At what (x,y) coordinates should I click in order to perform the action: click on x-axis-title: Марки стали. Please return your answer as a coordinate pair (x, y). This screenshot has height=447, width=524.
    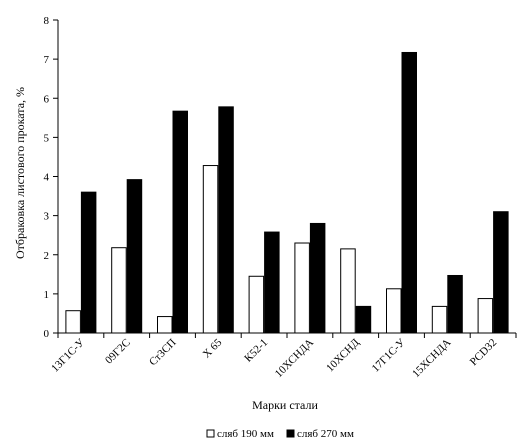
    Looking at the image, I should click on (285, 405).